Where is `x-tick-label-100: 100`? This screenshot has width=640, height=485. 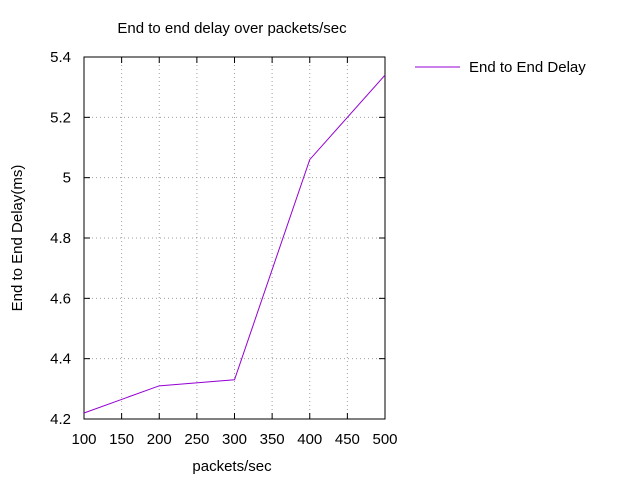
x-tick-label-100: 100 is located at coordinates (83, 439).